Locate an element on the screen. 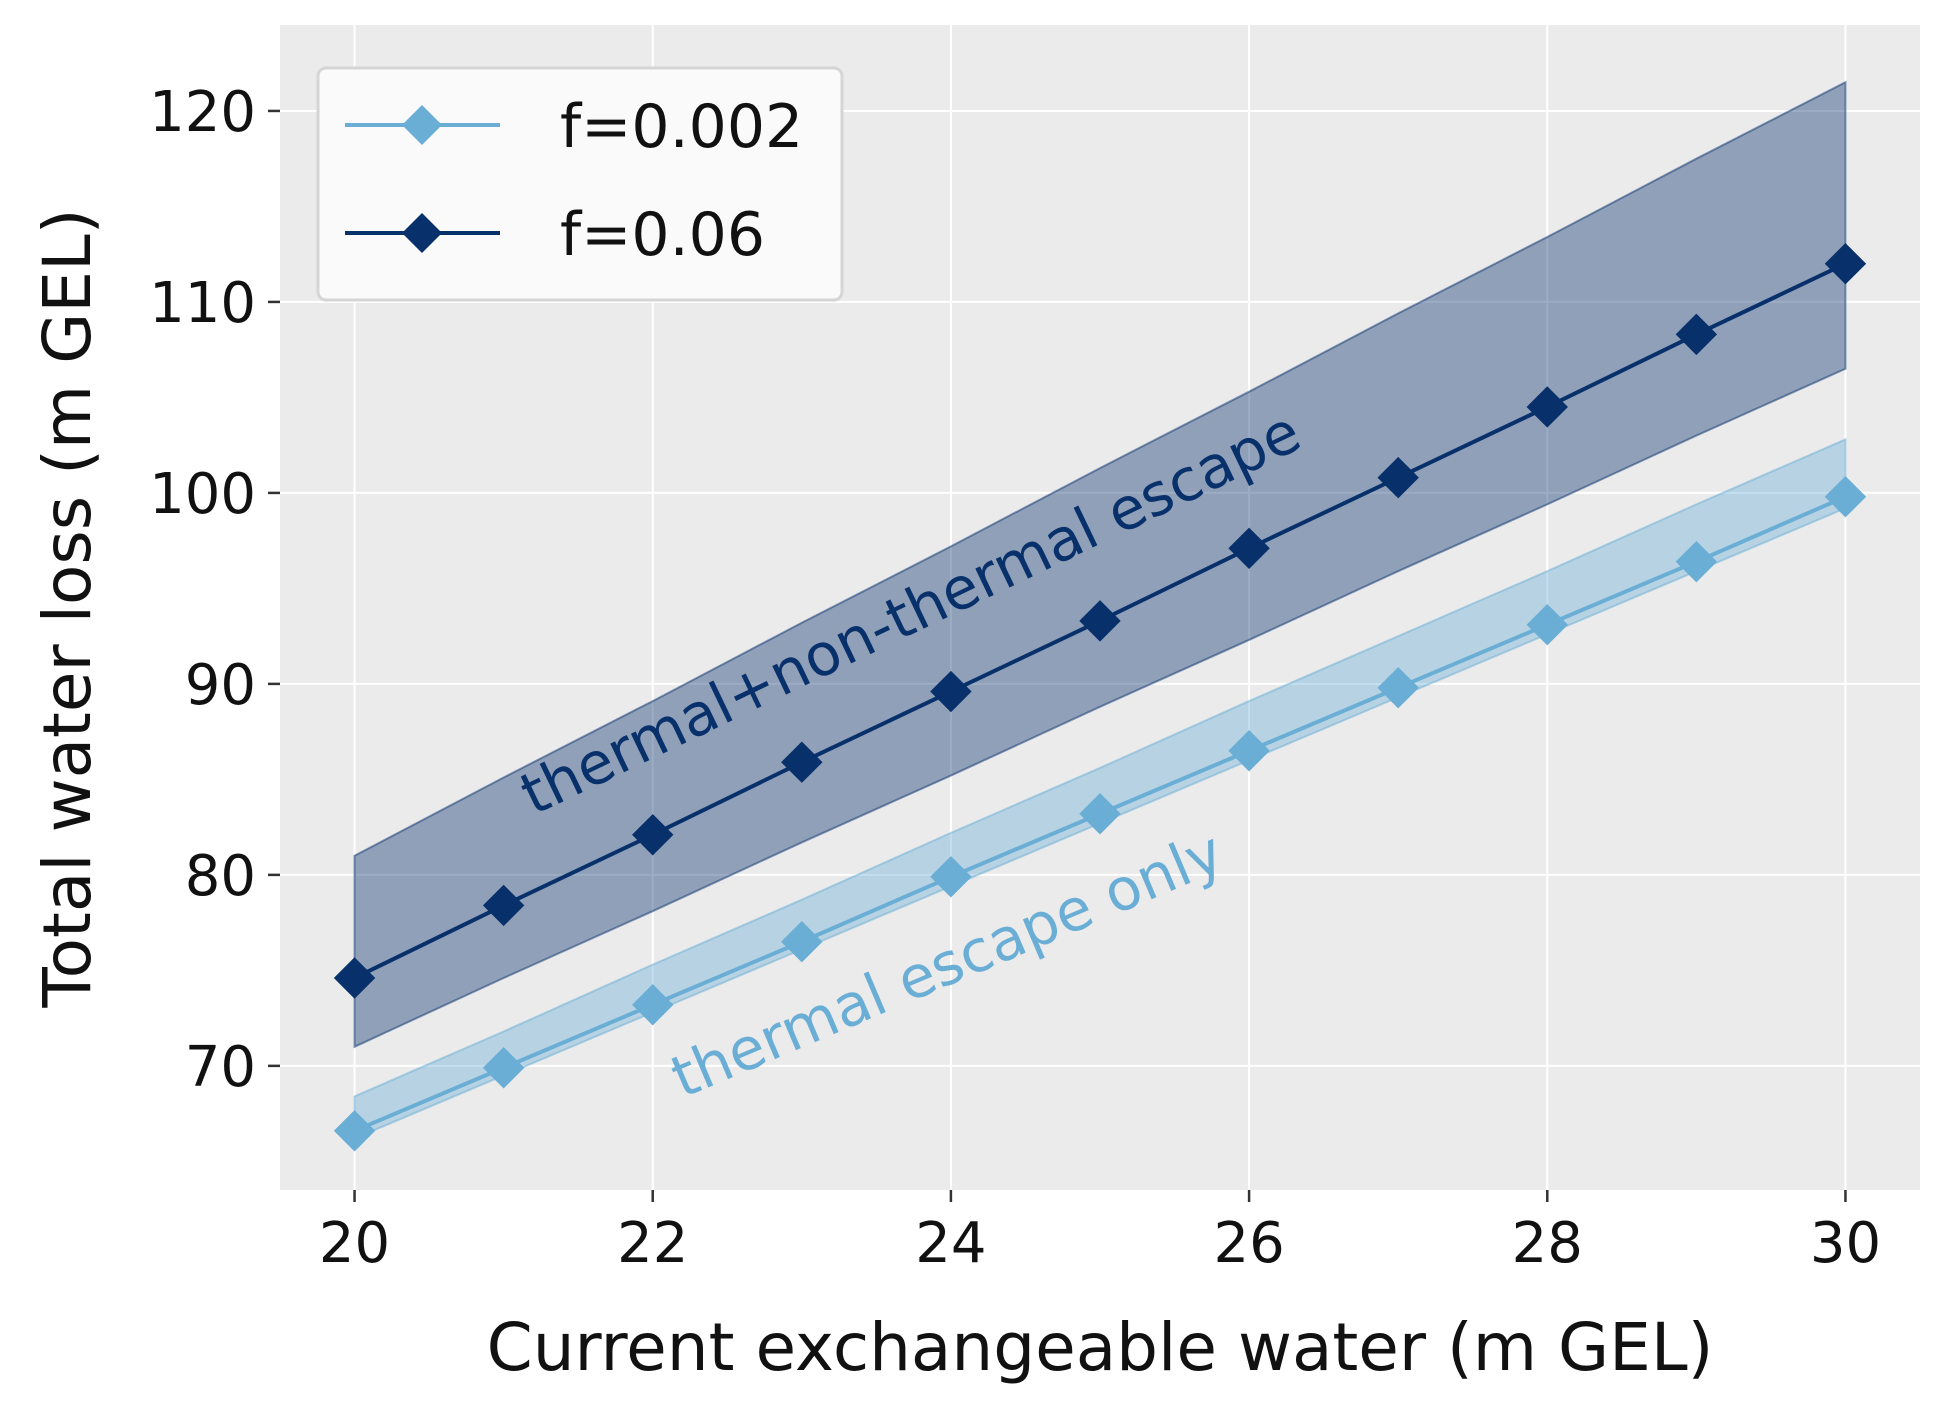 Image resolution: width=1934 pixels, height=1410 pixels. x-tick-label: 20 is located at coordinates (354, 1243).